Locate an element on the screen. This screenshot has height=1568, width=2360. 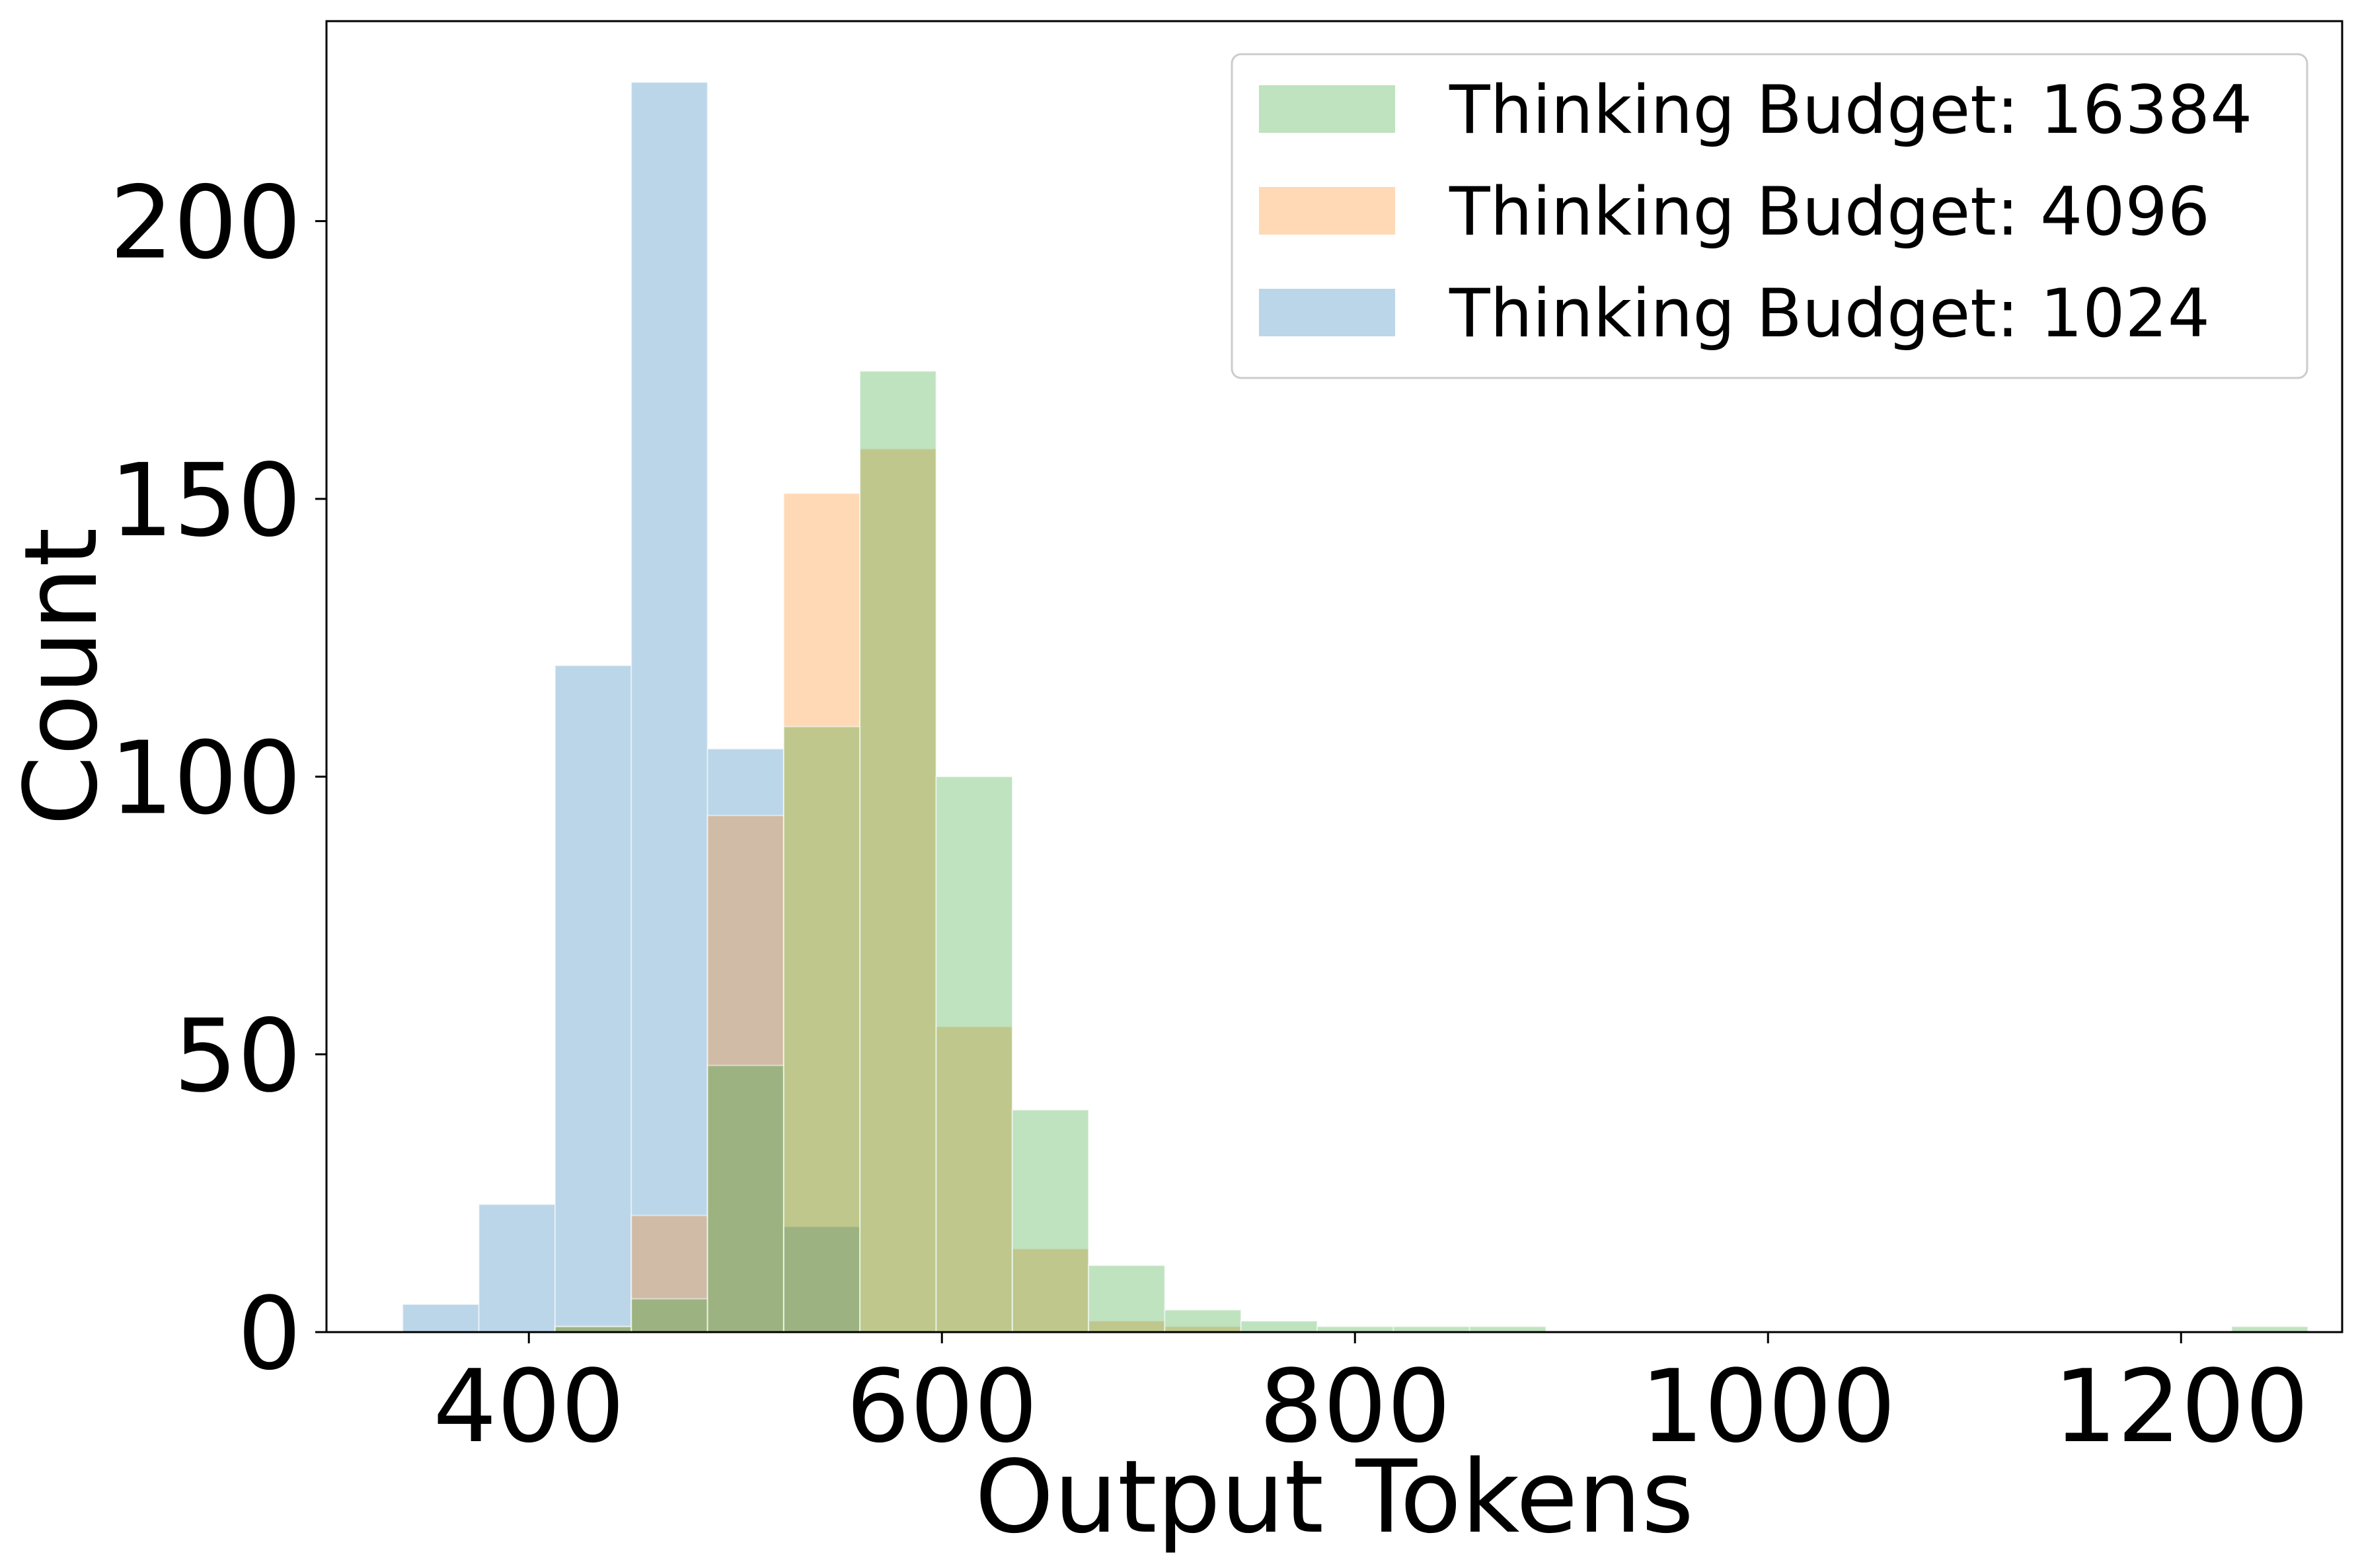
x-tick-label: 1000 is located at coordinates (1768, 1406).